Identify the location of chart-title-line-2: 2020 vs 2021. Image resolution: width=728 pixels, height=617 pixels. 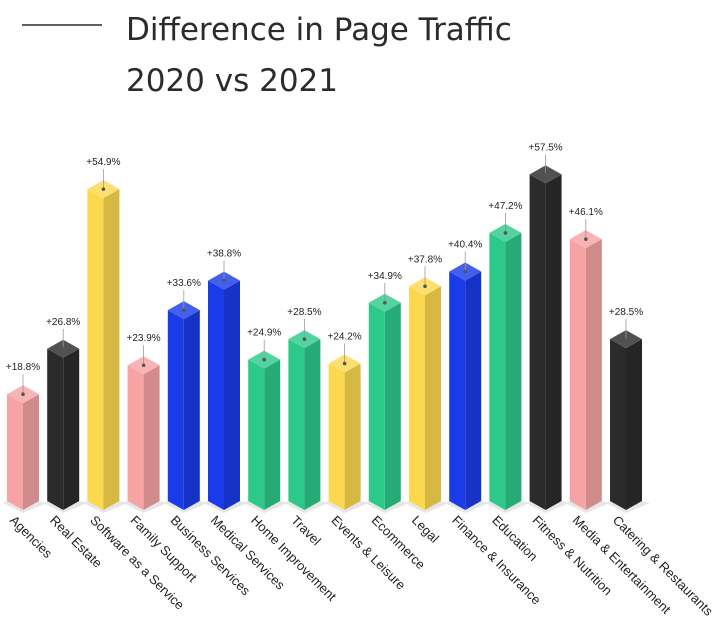
(232, 81).